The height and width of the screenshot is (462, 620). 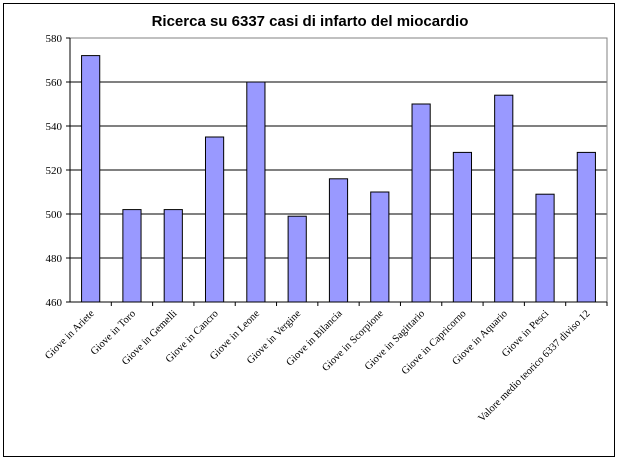 I want to click on y-tick-labels: 460 480 500 520 540 560 580, so click(x=54, y=171).